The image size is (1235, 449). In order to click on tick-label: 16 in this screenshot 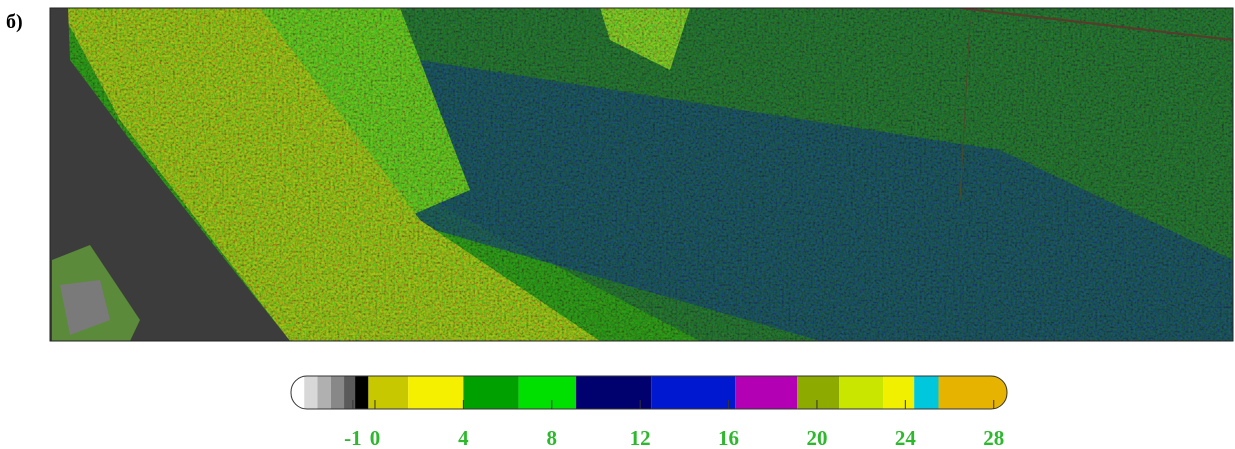, I will do `click(728, 437)`.